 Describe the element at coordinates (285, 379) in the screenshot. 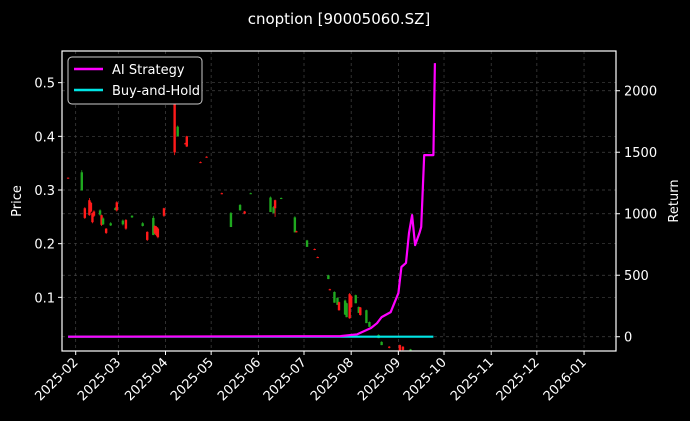

I see `x-tick-label: 2025-07` at that location.